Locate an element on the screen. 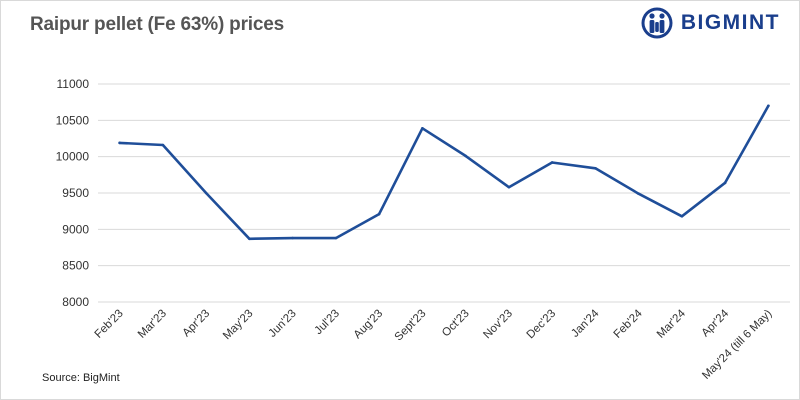 The width and height of the screenshot is (800, 400). x-tick-label: Apr'23 is located at coordinates (197, 324).